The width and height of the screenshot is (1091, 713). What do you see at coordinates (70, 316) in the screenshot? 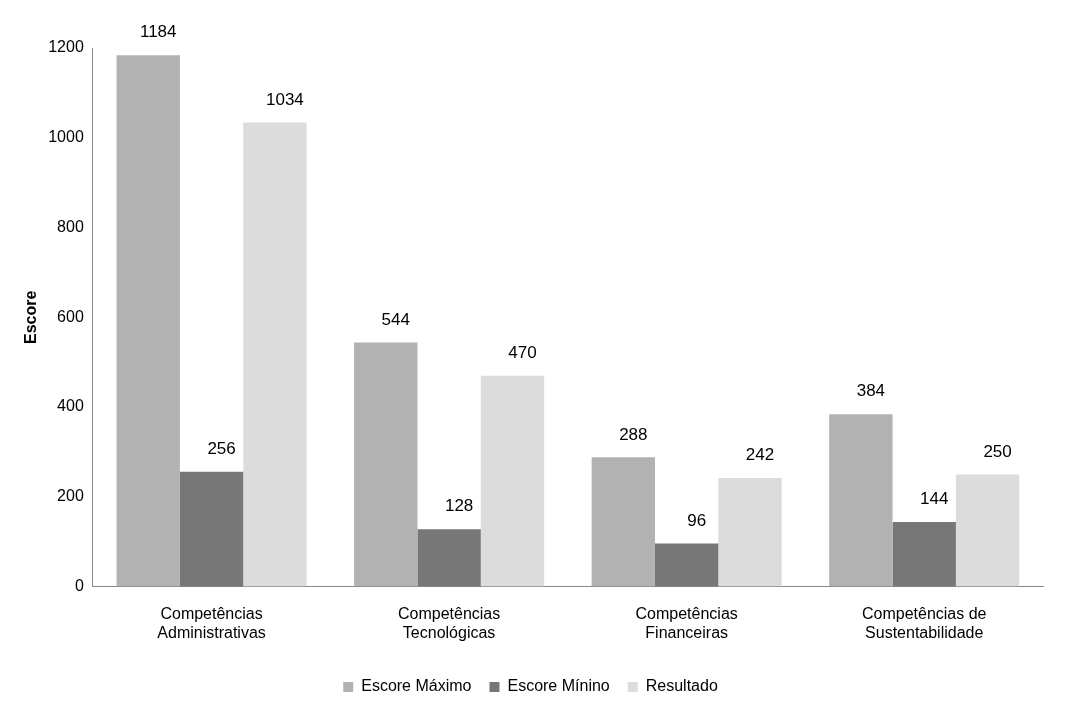
I see `y-tick-label: 600` at bounding box center [70, 316].